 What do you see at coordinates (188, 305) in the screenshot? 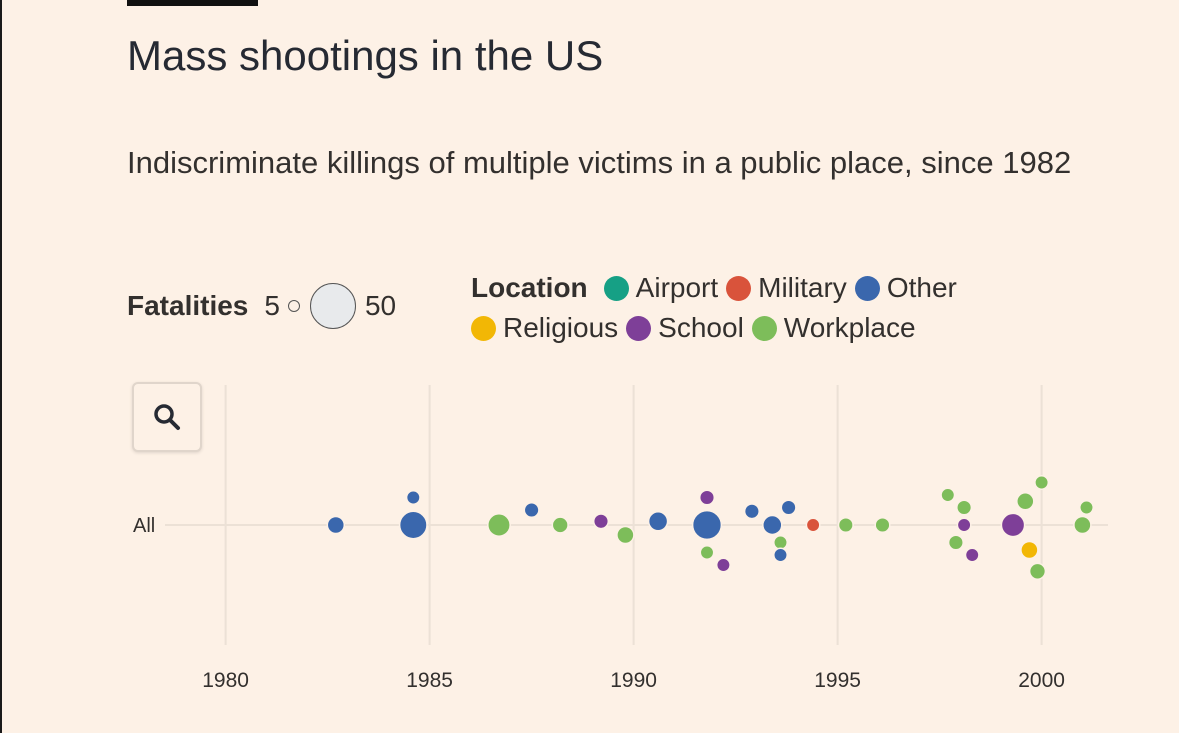
I see `size-legend-label: Fatalities` at bounding box center [188, 305].